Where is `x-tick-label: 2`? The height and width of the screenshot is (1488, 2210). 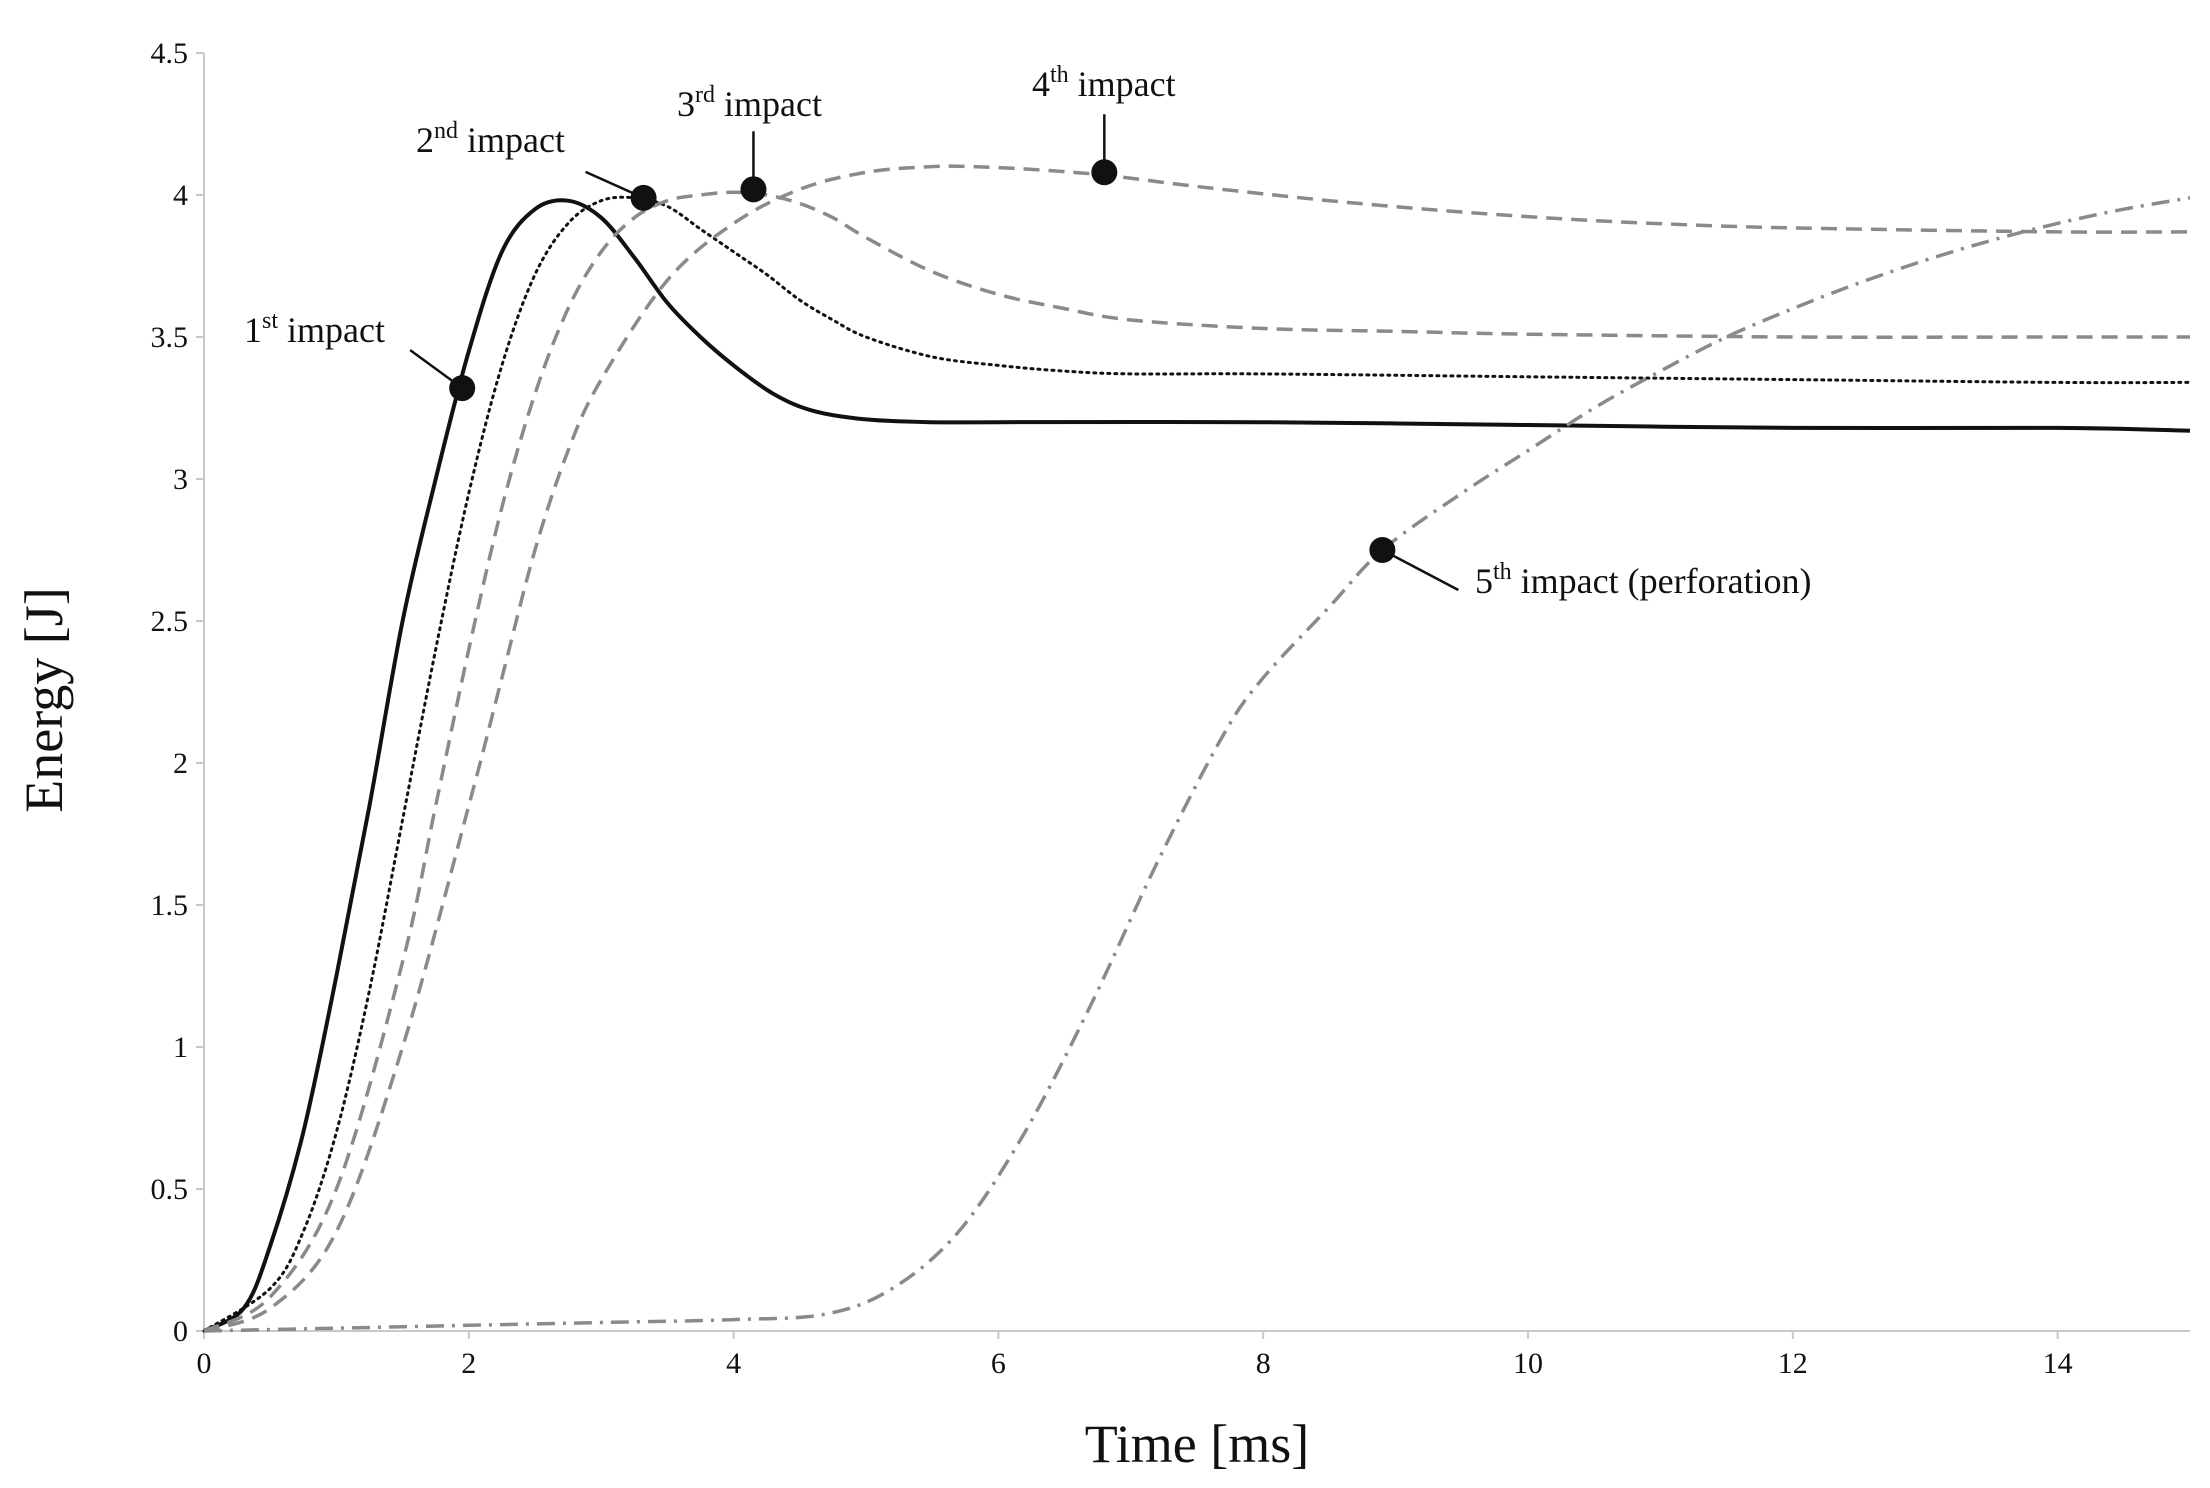 x-tick-label: 2 is located at coordinates (468, 1363).